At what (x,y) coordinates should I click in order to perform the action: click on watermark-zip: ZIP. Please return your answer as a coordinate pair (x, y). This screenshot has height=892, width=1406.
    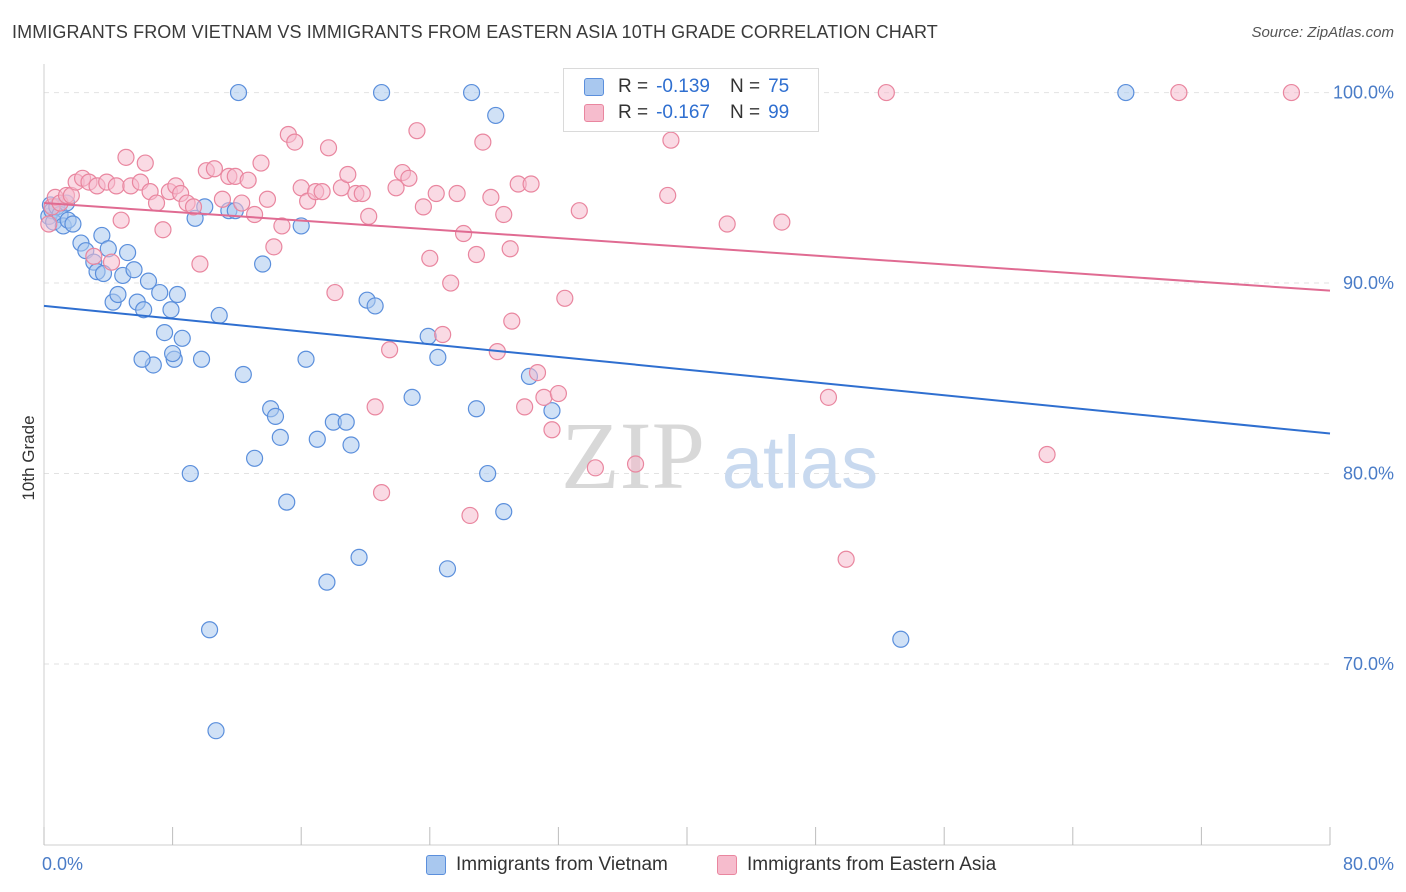
    Looking at the image, I should click on (633, 455).